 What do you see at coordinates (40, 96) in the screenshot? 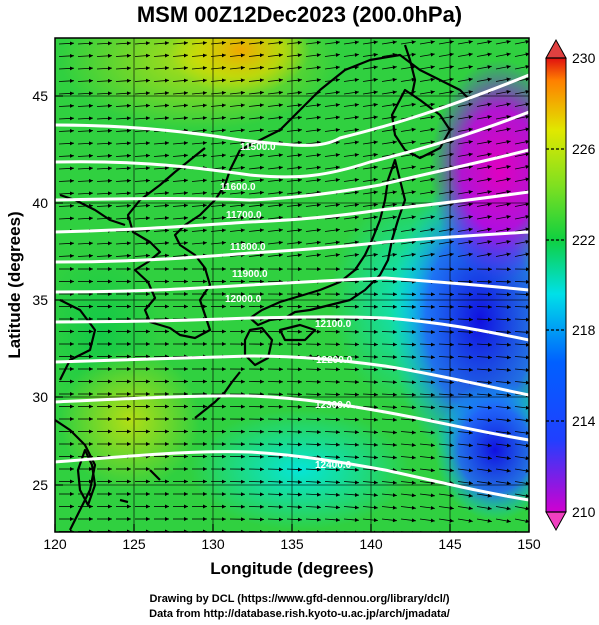
I see `y-tick-label: 45` at bounding box center [40, 96].